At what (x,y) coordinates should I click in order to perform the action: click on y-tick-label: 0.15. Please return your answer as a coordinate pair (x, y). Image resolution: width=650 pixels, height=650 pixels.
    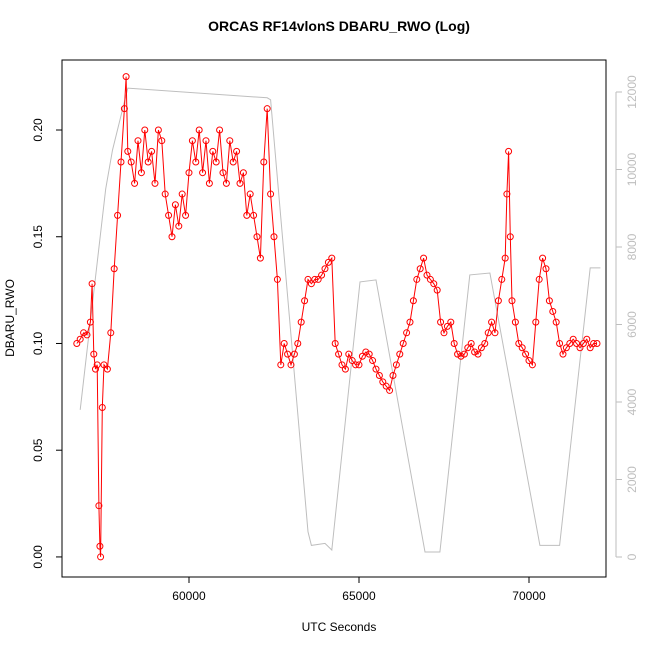
    Looking at the image, I should click on (38, 237).